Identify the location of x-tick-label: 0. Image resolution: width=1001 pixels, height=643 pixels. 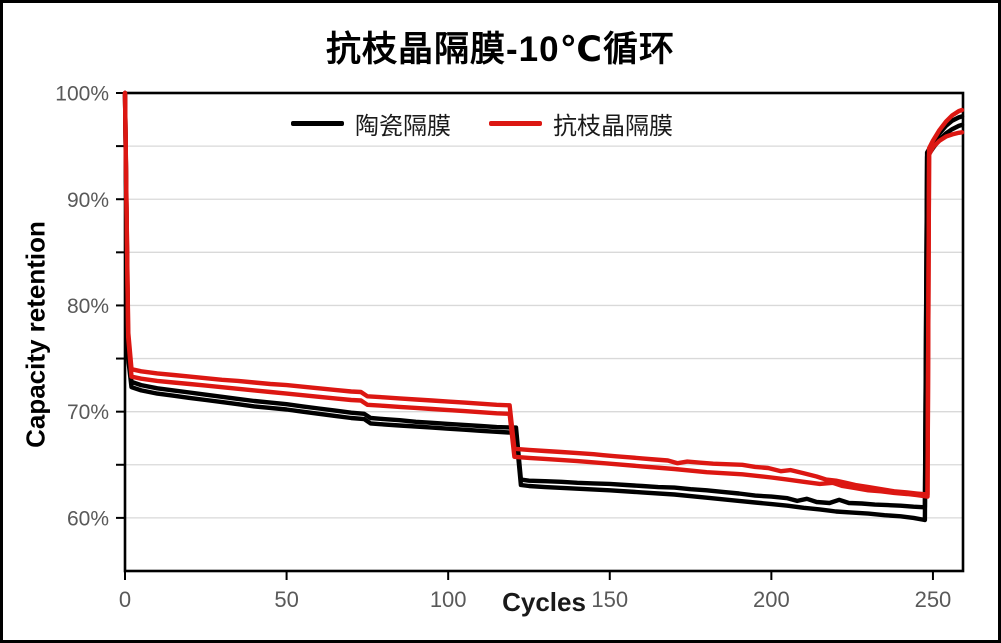
(125, 599).